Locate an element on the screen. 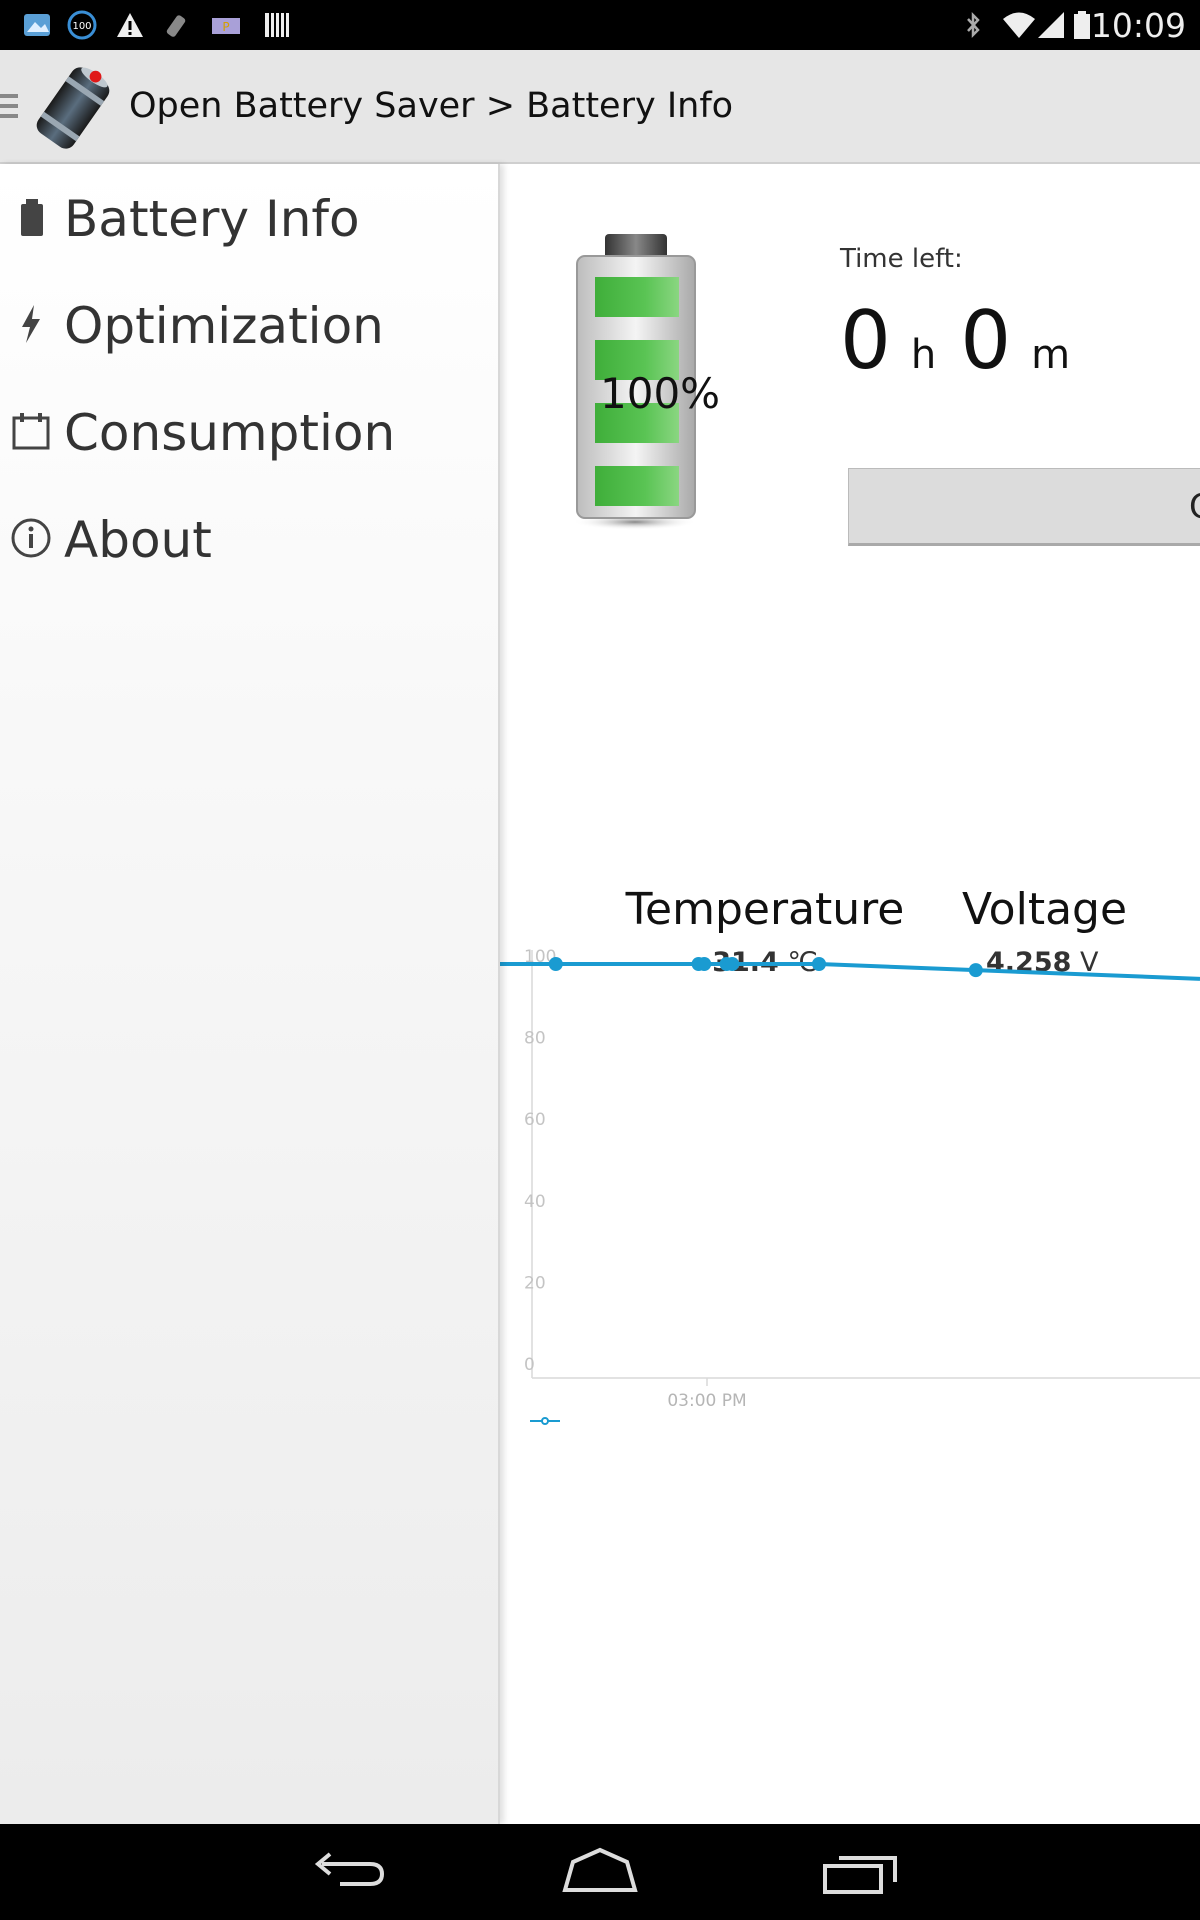 Image resolution: width=1200 pixels, height=1920 pixels. home-icon is located at coordinates (600, 1872).